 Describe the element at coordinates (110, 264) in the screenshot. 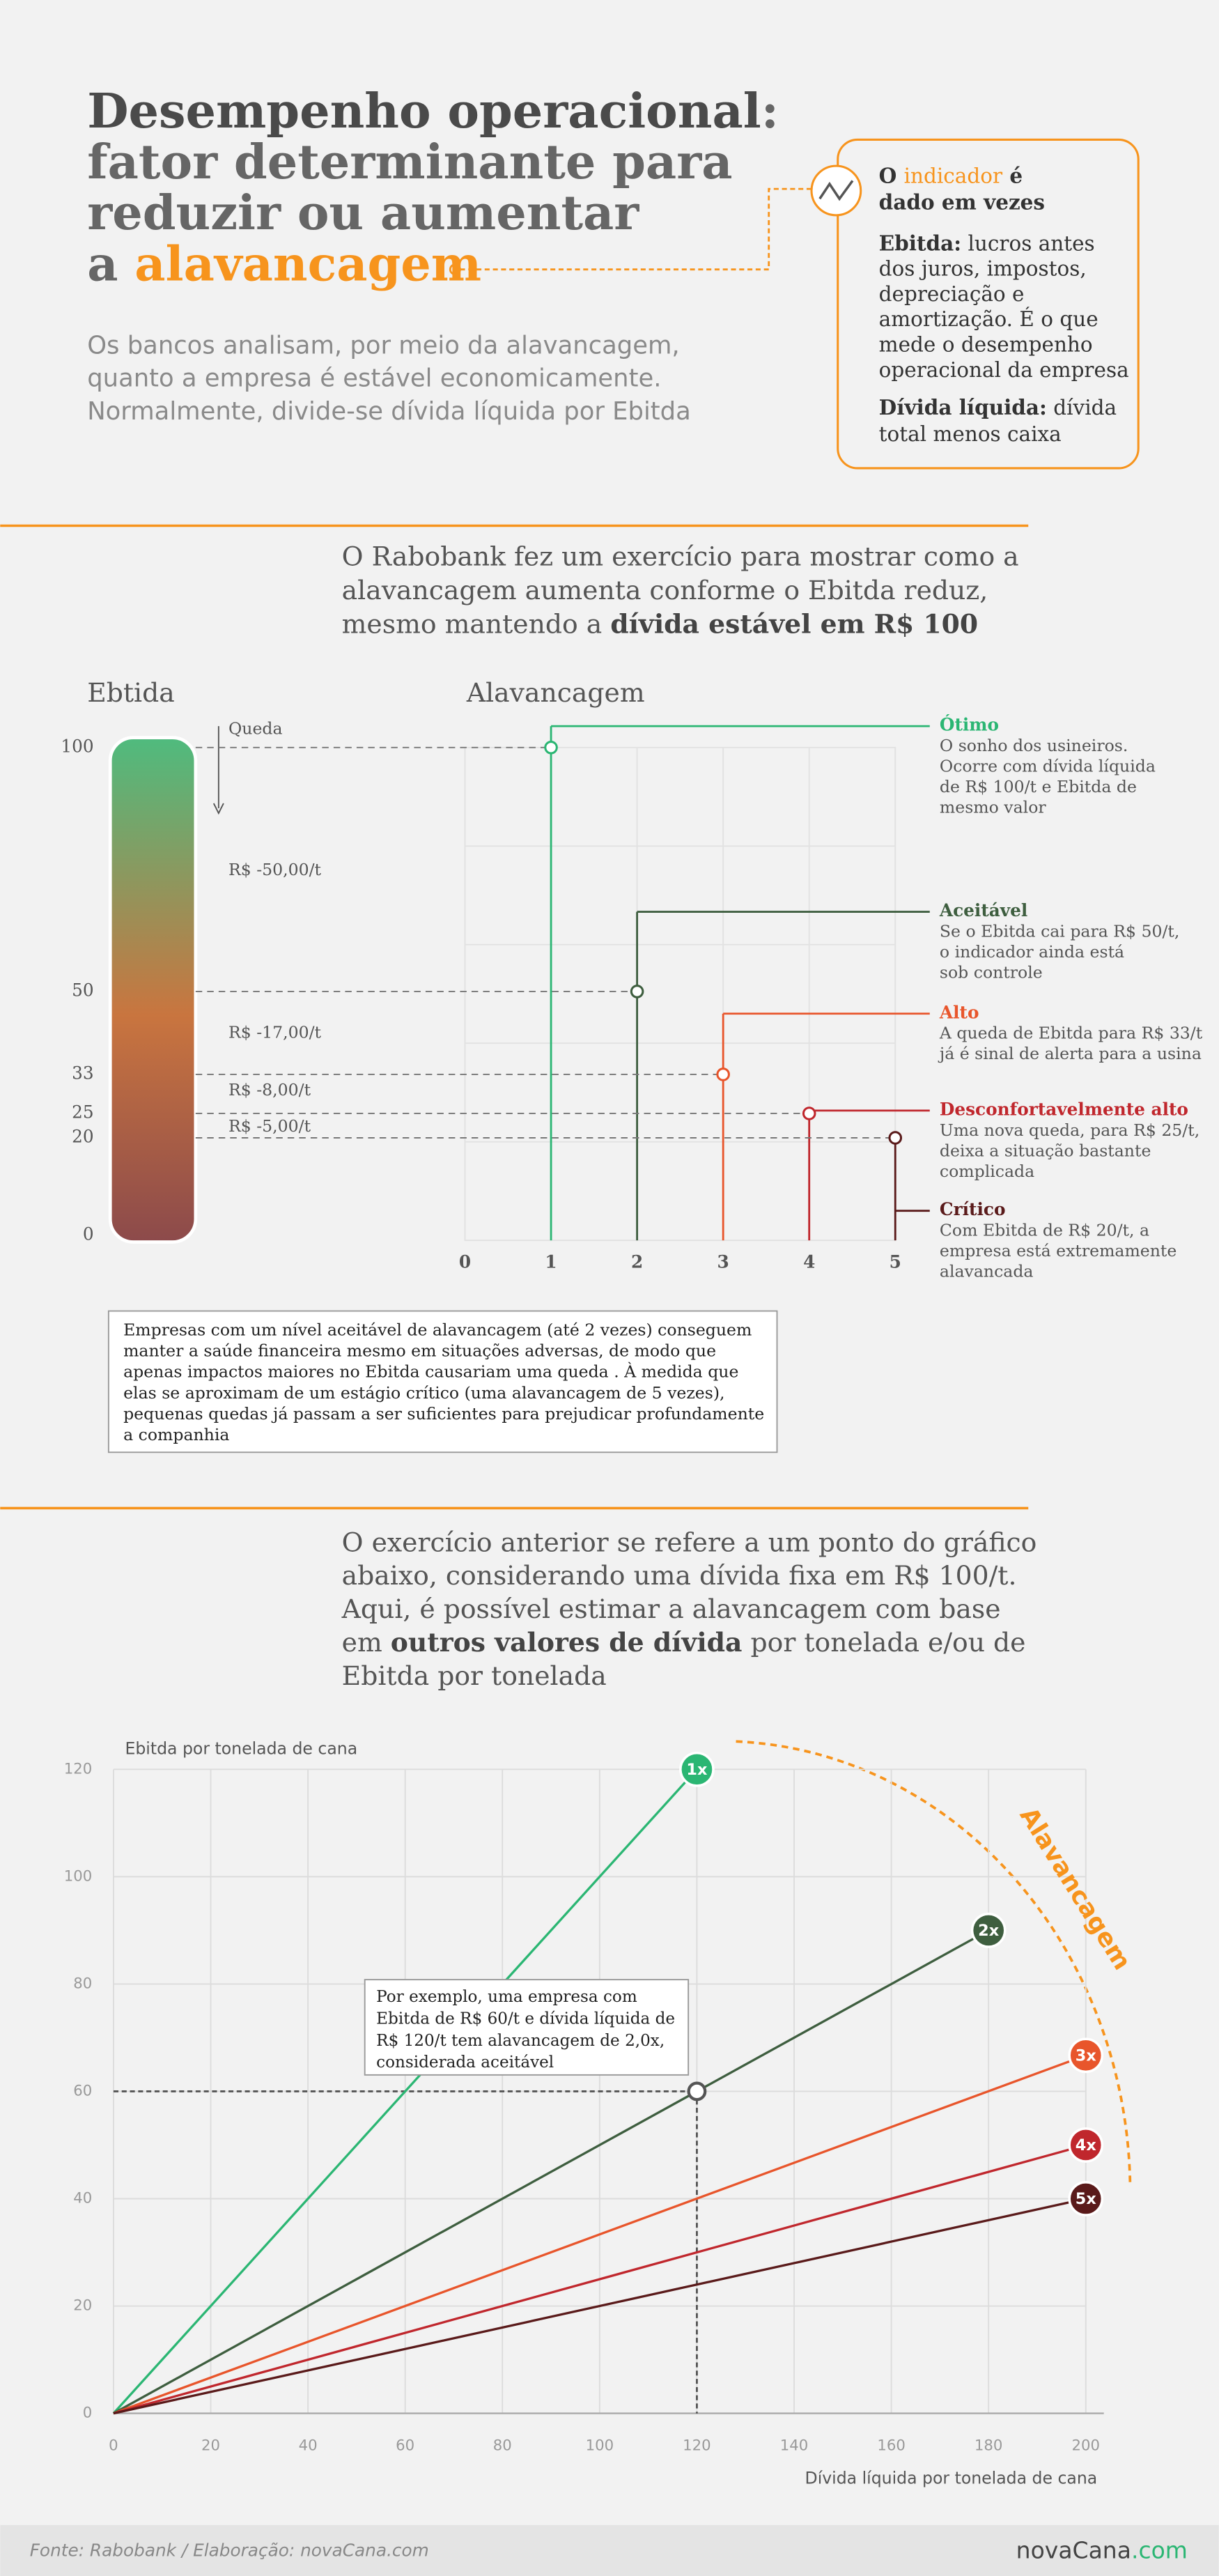

I see `title-line-part: a` at that location.